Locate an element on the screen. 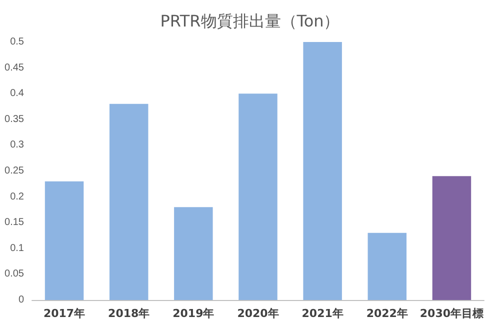 The height and width of the screenshot is (330, 500). y-tick-label: 0.5 is located at coordinates (17, 42).